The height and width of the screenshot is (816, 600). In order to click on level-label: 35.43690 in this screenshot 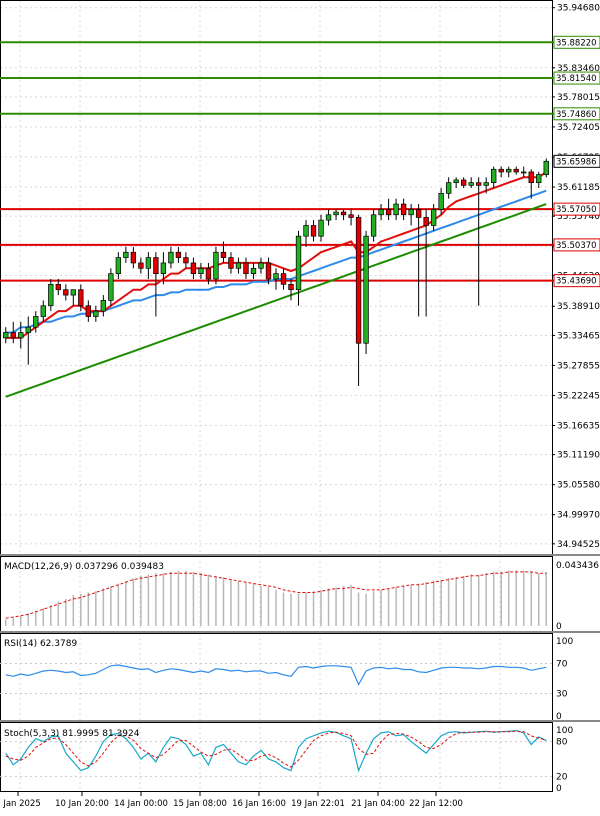, I will do `click(576, 282)`.